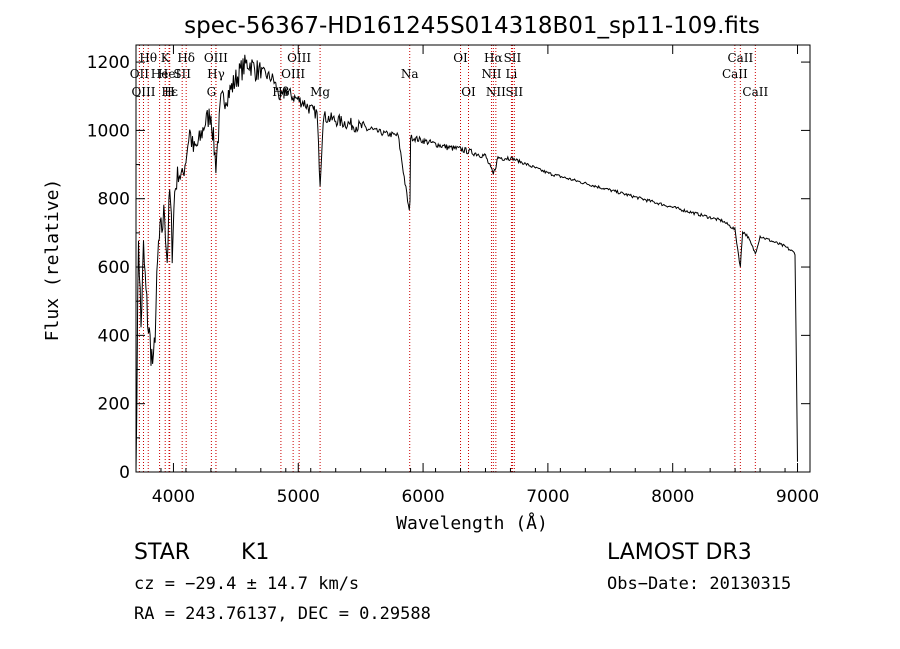  Describe the element at coordinates (299, 58) in the screenshot. I see `line-marker-label-13: OIII` at that location.